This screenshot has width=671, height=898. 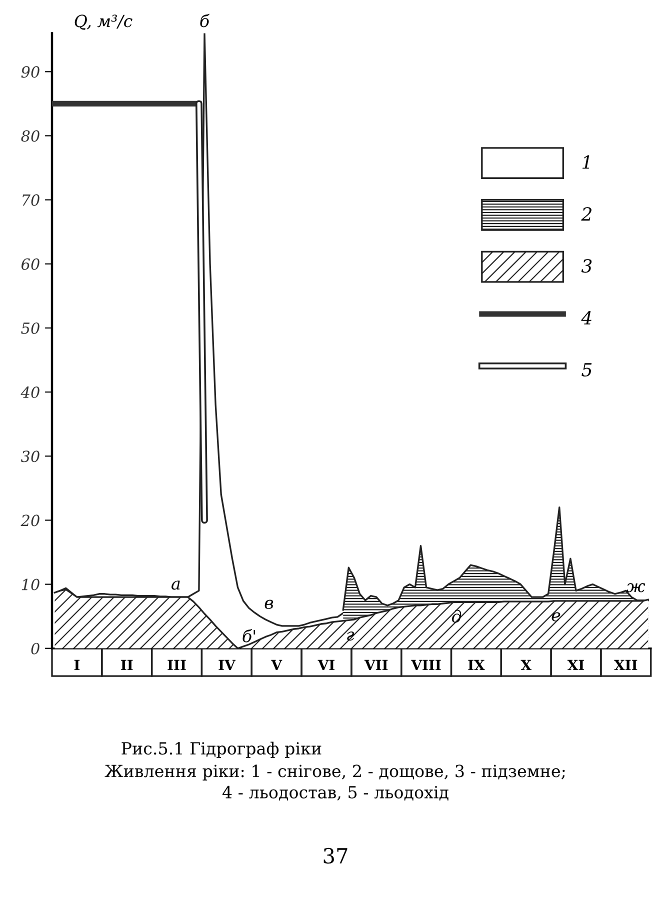 I want to click on legend-label: 2, so click(x=586, y=214).